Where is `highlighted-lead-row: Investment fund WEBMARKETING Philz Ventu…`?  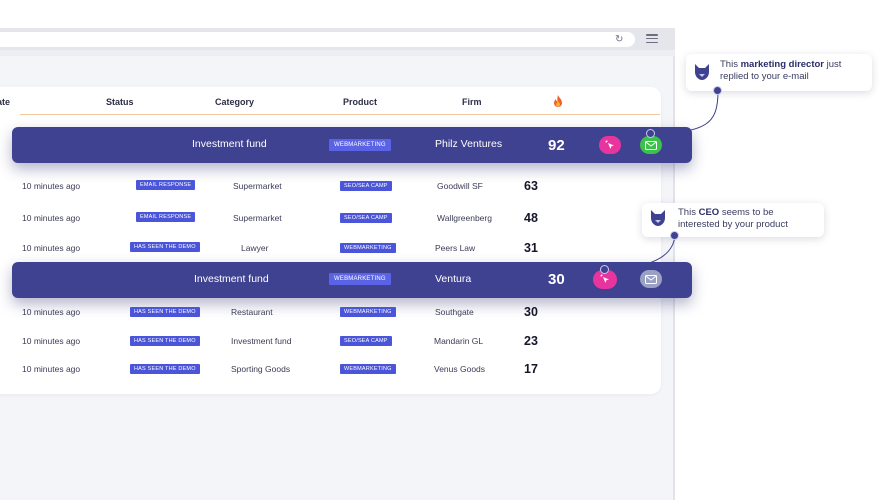 highlighted-lead-row: Investment fund WEBMARKETING Philz Ventu… is located at coordinates (352, 145).